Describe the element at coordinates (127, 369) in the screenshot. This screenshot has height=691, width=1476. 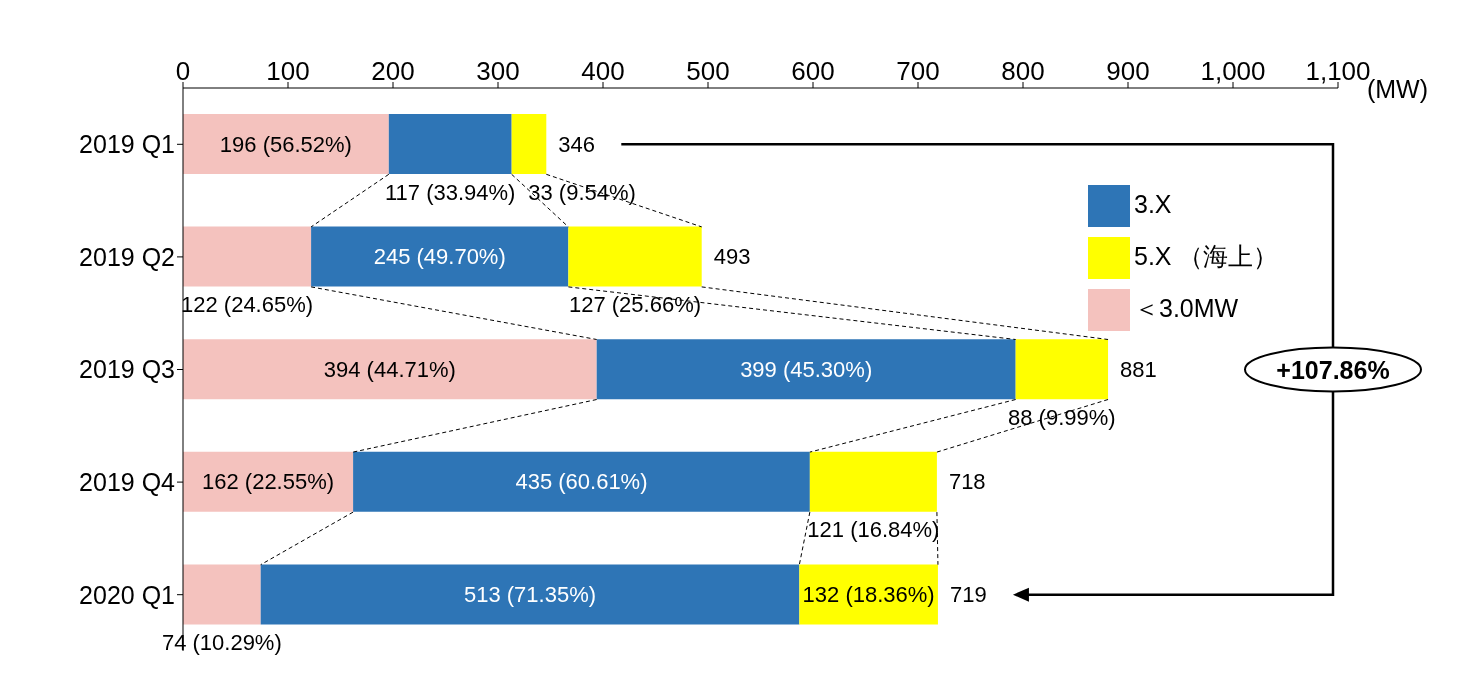
I see `y-tick-label: 2019 Q3` at that location.